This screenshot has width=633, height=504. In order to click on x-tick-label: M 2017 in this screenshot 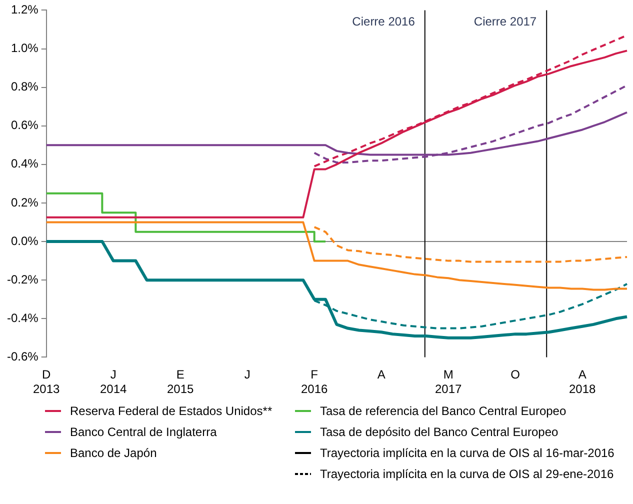, I will do `click(448, 382)`.